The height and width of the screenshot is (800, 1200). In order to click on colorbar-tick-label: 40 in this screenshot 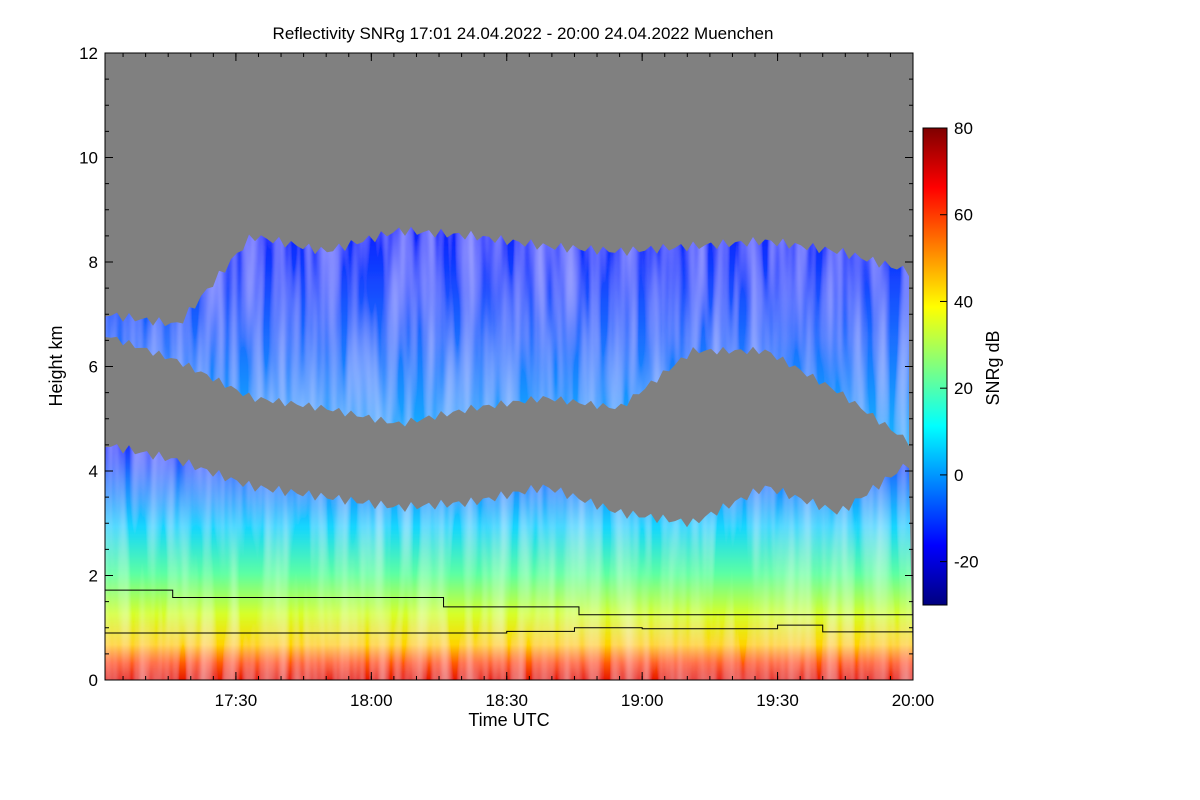, I will do `click(963, 301)`.